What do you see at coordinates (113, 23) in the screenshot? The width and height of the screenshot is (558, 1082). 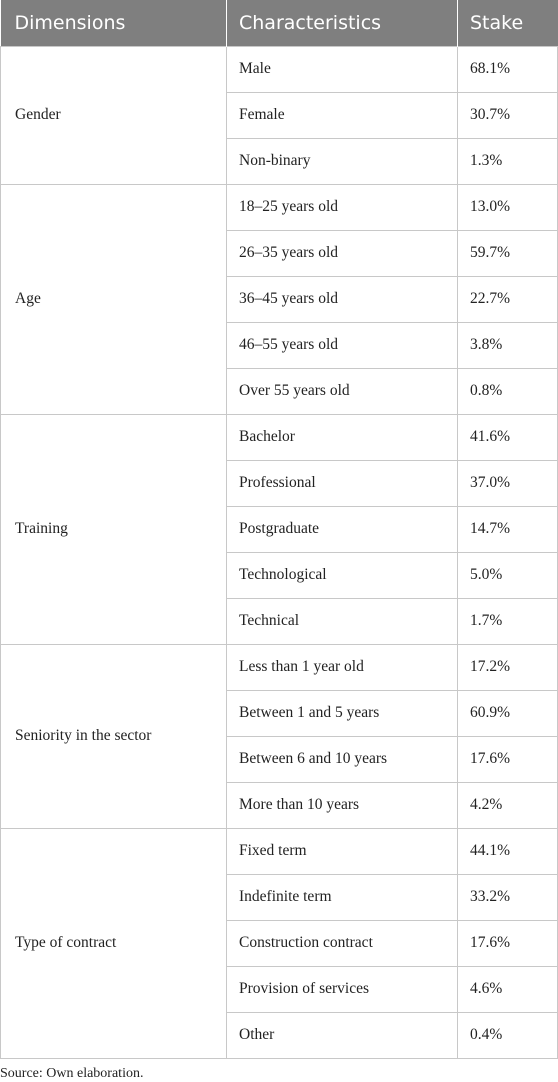 I see `header-dimensions: Dimensions` at bounding box center [113, 23].